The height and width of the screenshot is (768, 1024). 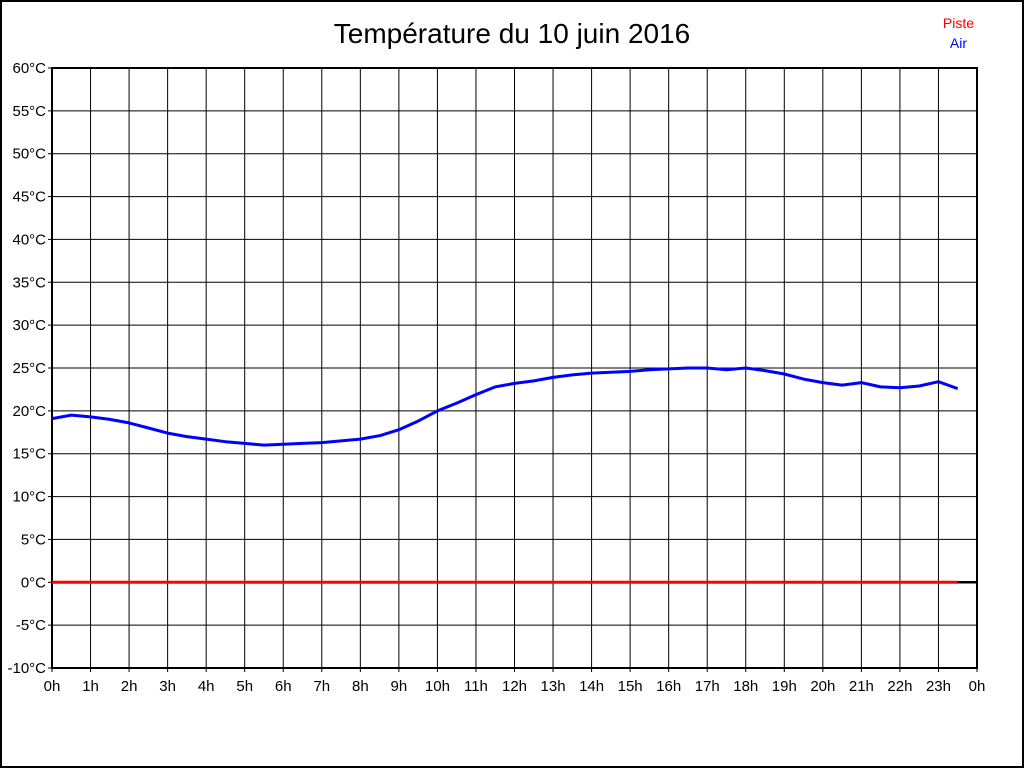 What do you see at coordinates (29, 325) in the screenshot?
I see `y-tick-label: 30°C` at bounding box center [29, 325].